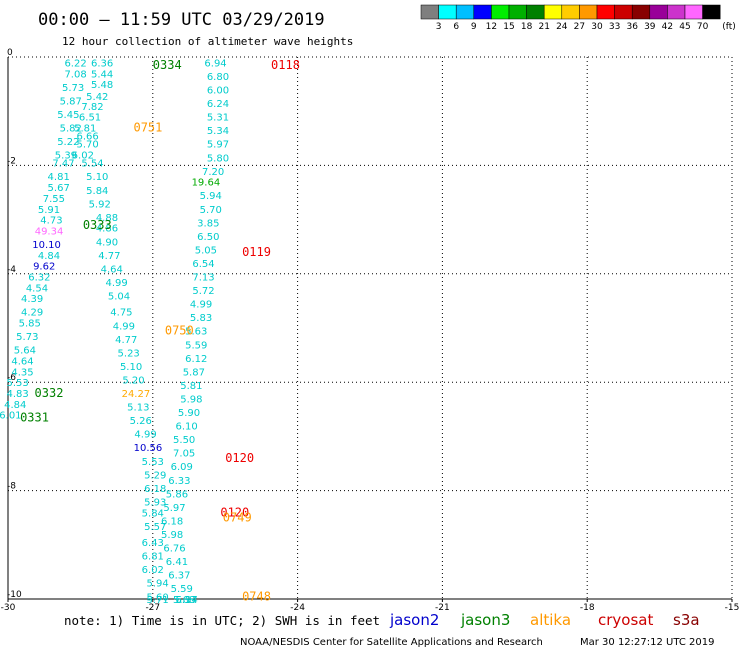 Image resolution: width=740 pixels, height=650 pixels. Describe the element at coordinates (121, 313) in the screenshot. I see `wave-height-value: 4.75` at that location.